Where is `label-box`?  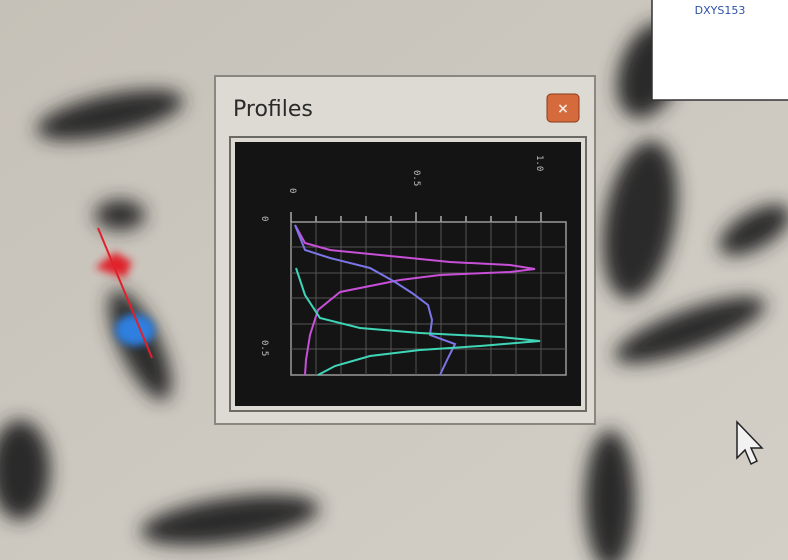
label-box is located at coordinates (719, 50).